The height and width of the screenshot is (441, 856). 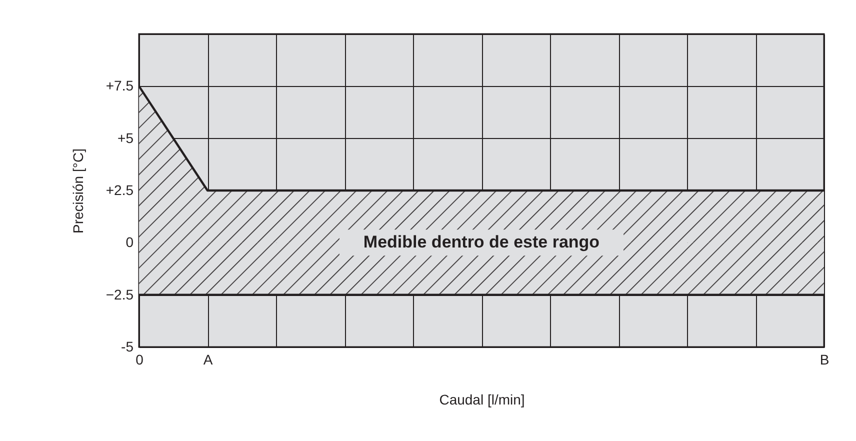 What do you see at coordinates (127, 346) in the screenshot?
I see `y-tick-label: -5` at bounding box center [127, 346].